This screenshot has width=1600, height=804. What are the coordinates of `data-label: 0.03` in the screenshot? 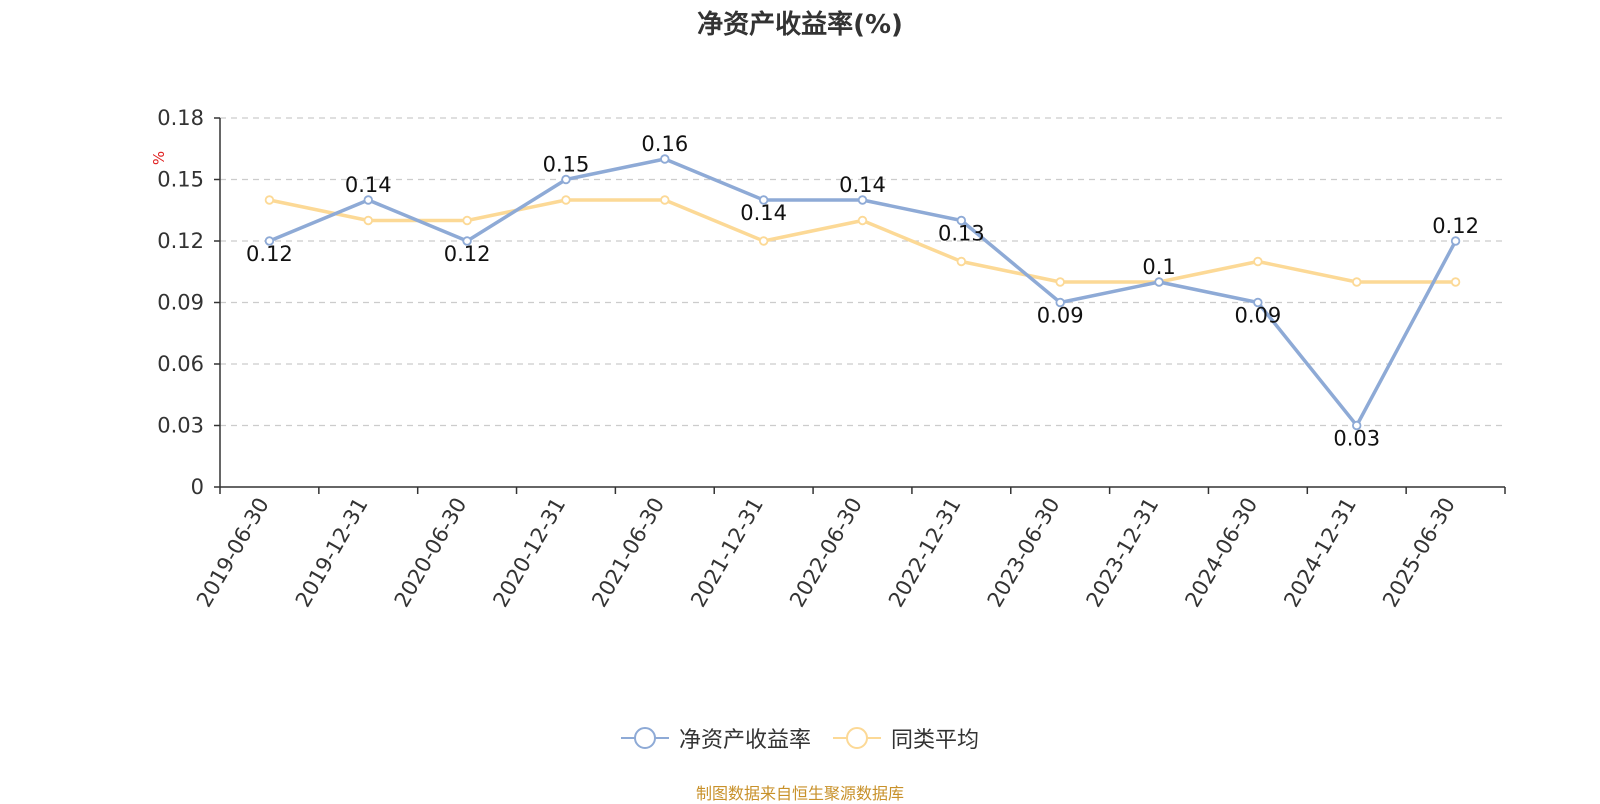 It's located at (1356, 439).